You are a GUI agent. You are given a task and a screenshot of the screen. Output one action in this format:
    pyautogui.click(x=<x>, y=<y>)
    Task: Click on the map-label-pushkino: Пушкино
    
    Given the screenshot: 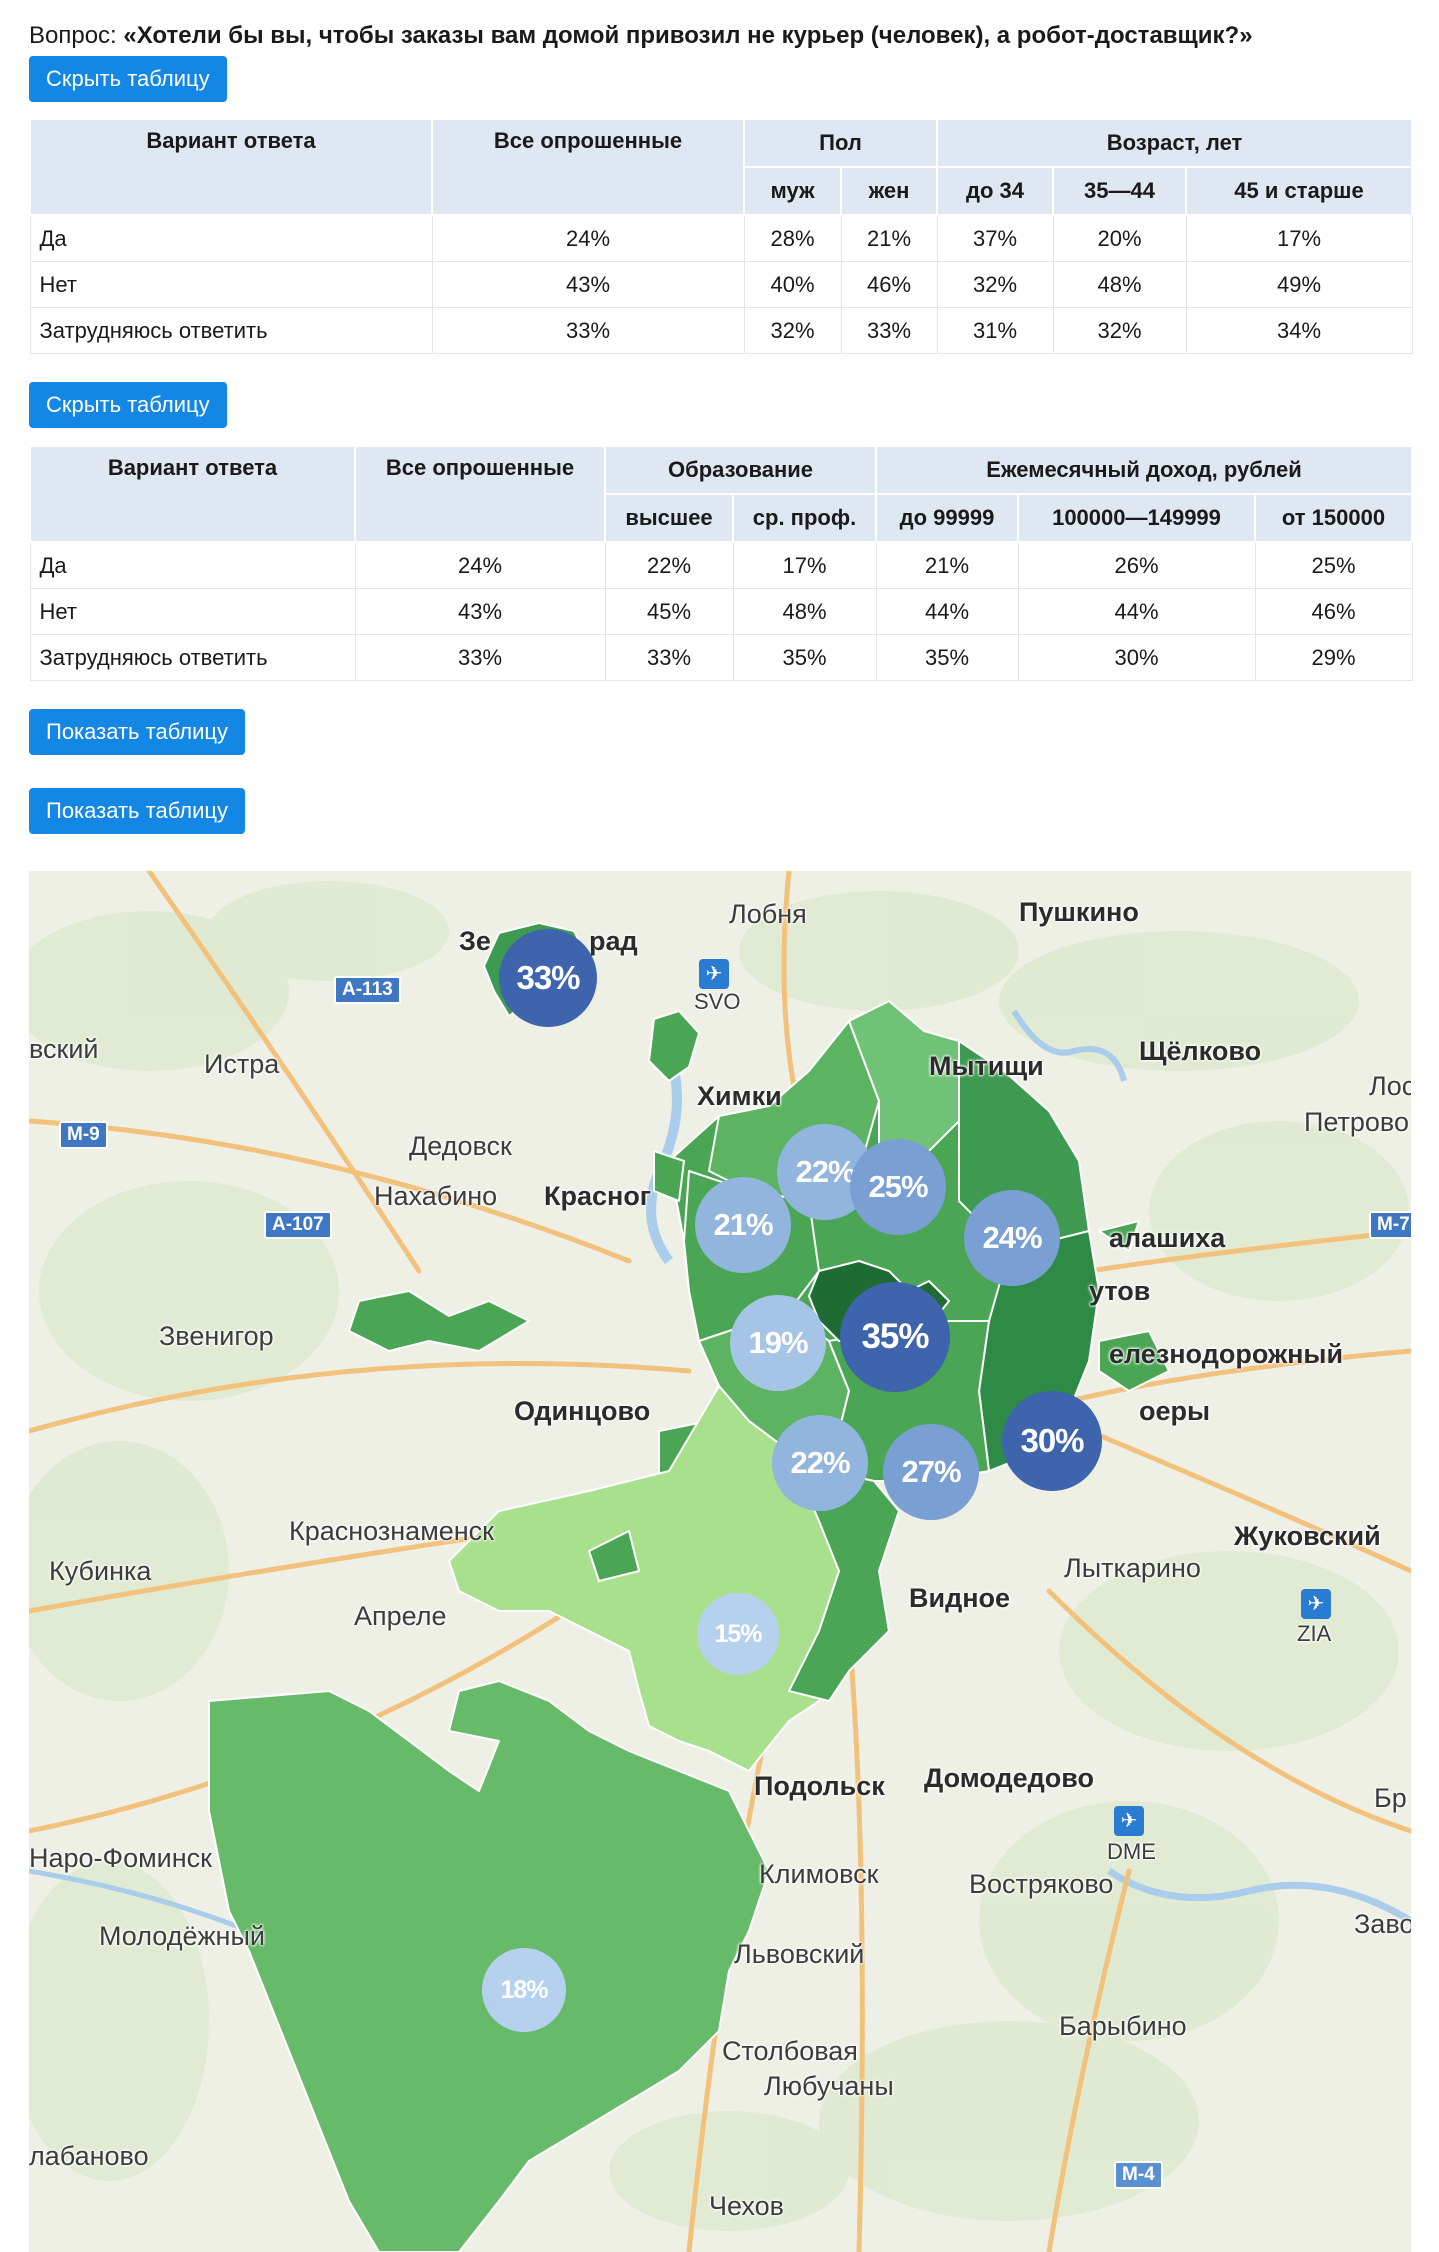 What is the action you would take?
    pyautogui.click(x=1079, y=912)
    